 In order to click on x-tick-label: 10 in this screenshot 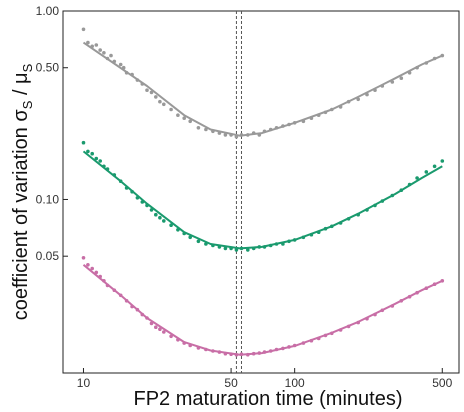, I will do `click(84, 383)`.